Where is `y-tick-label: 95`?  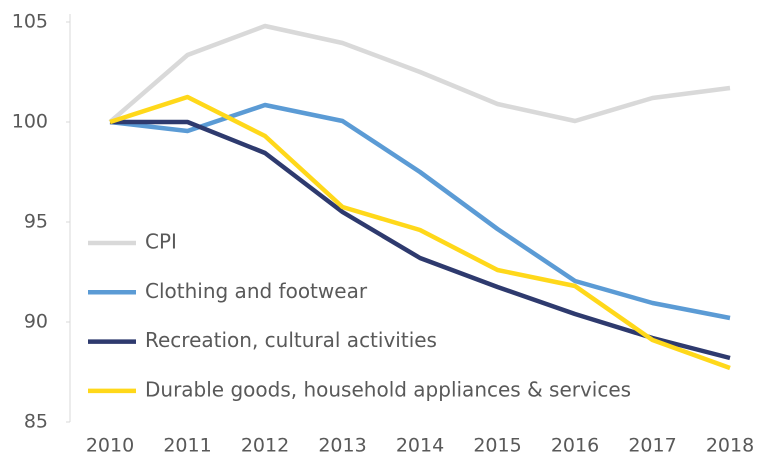 y-tick-label: 95 is located at coordinates (36, 222).